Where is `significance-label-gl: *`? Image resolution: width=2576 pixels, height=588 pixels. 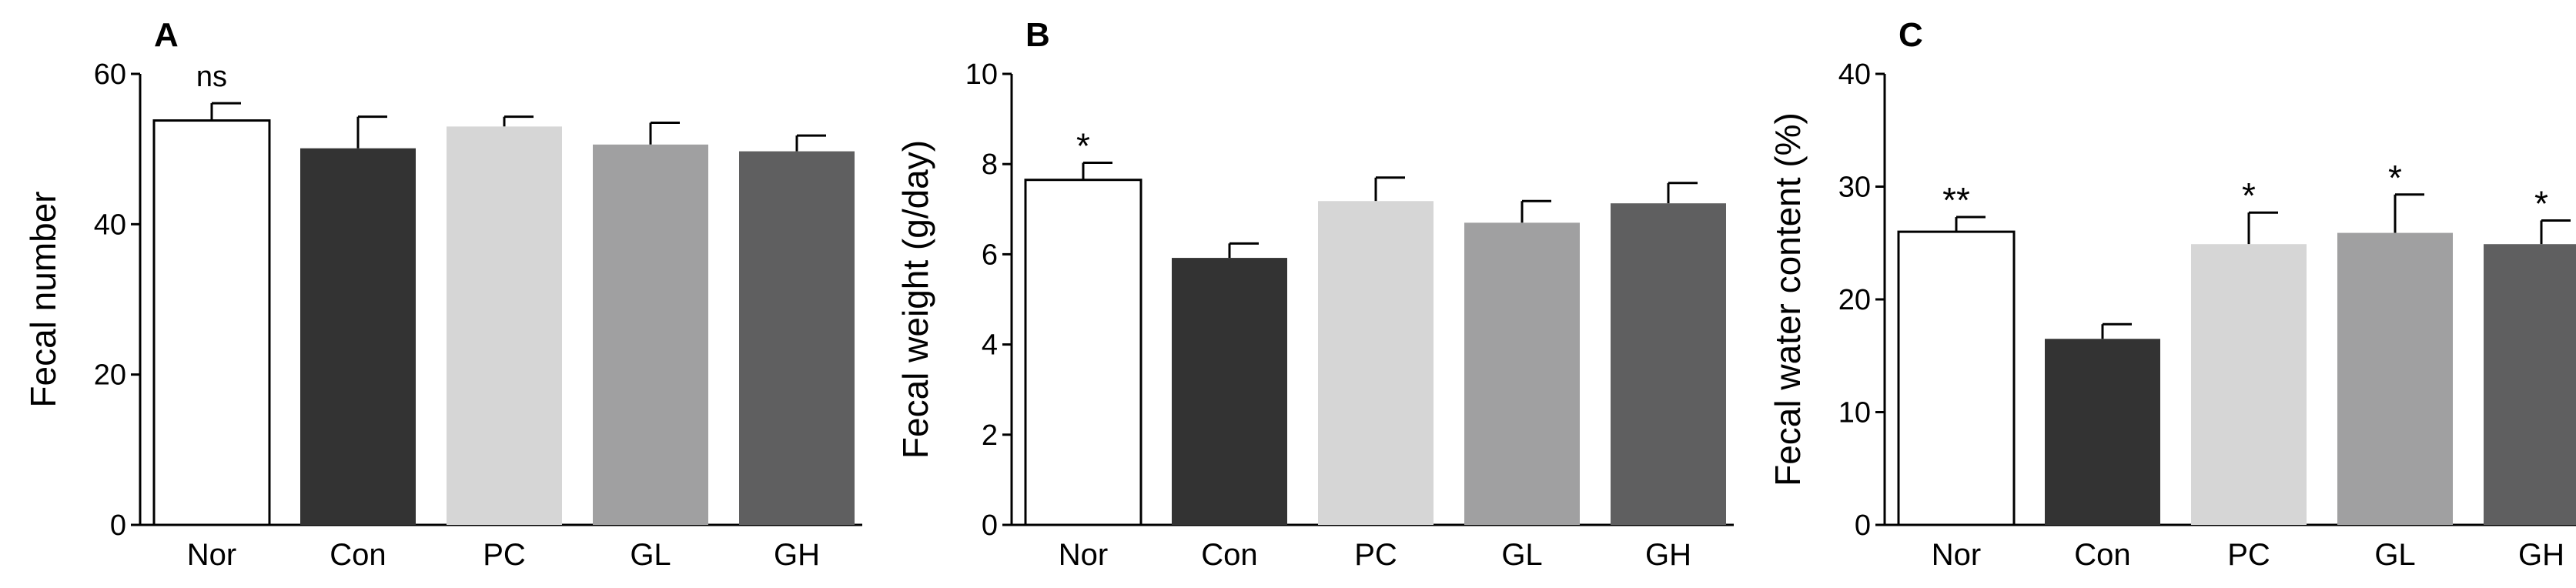 significance-label-gl: * is located at coordinates (2395, 178).